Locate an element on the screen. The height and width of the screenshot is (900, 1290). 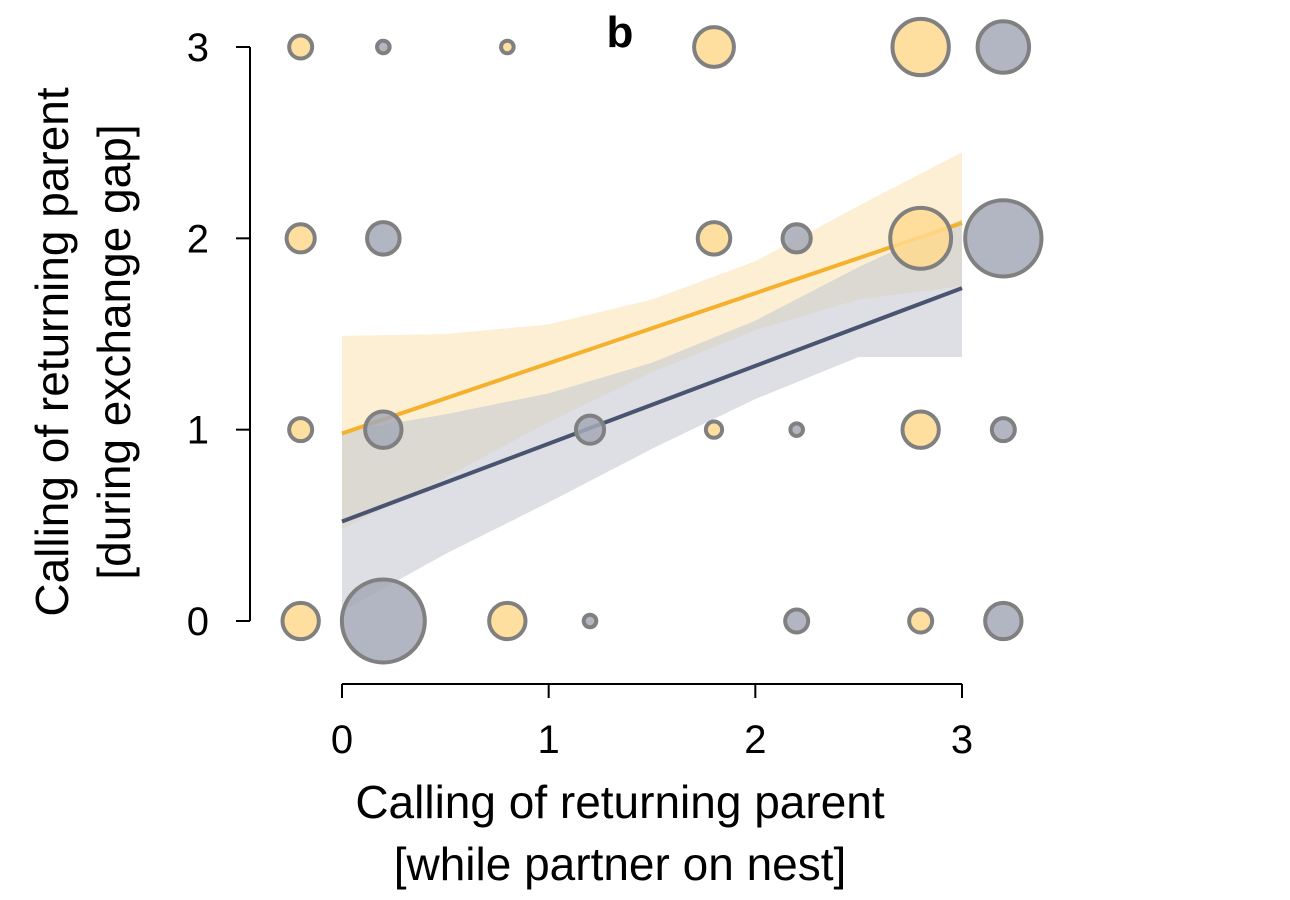
x-tick-label: 0 is located at coordinates (342, 740).